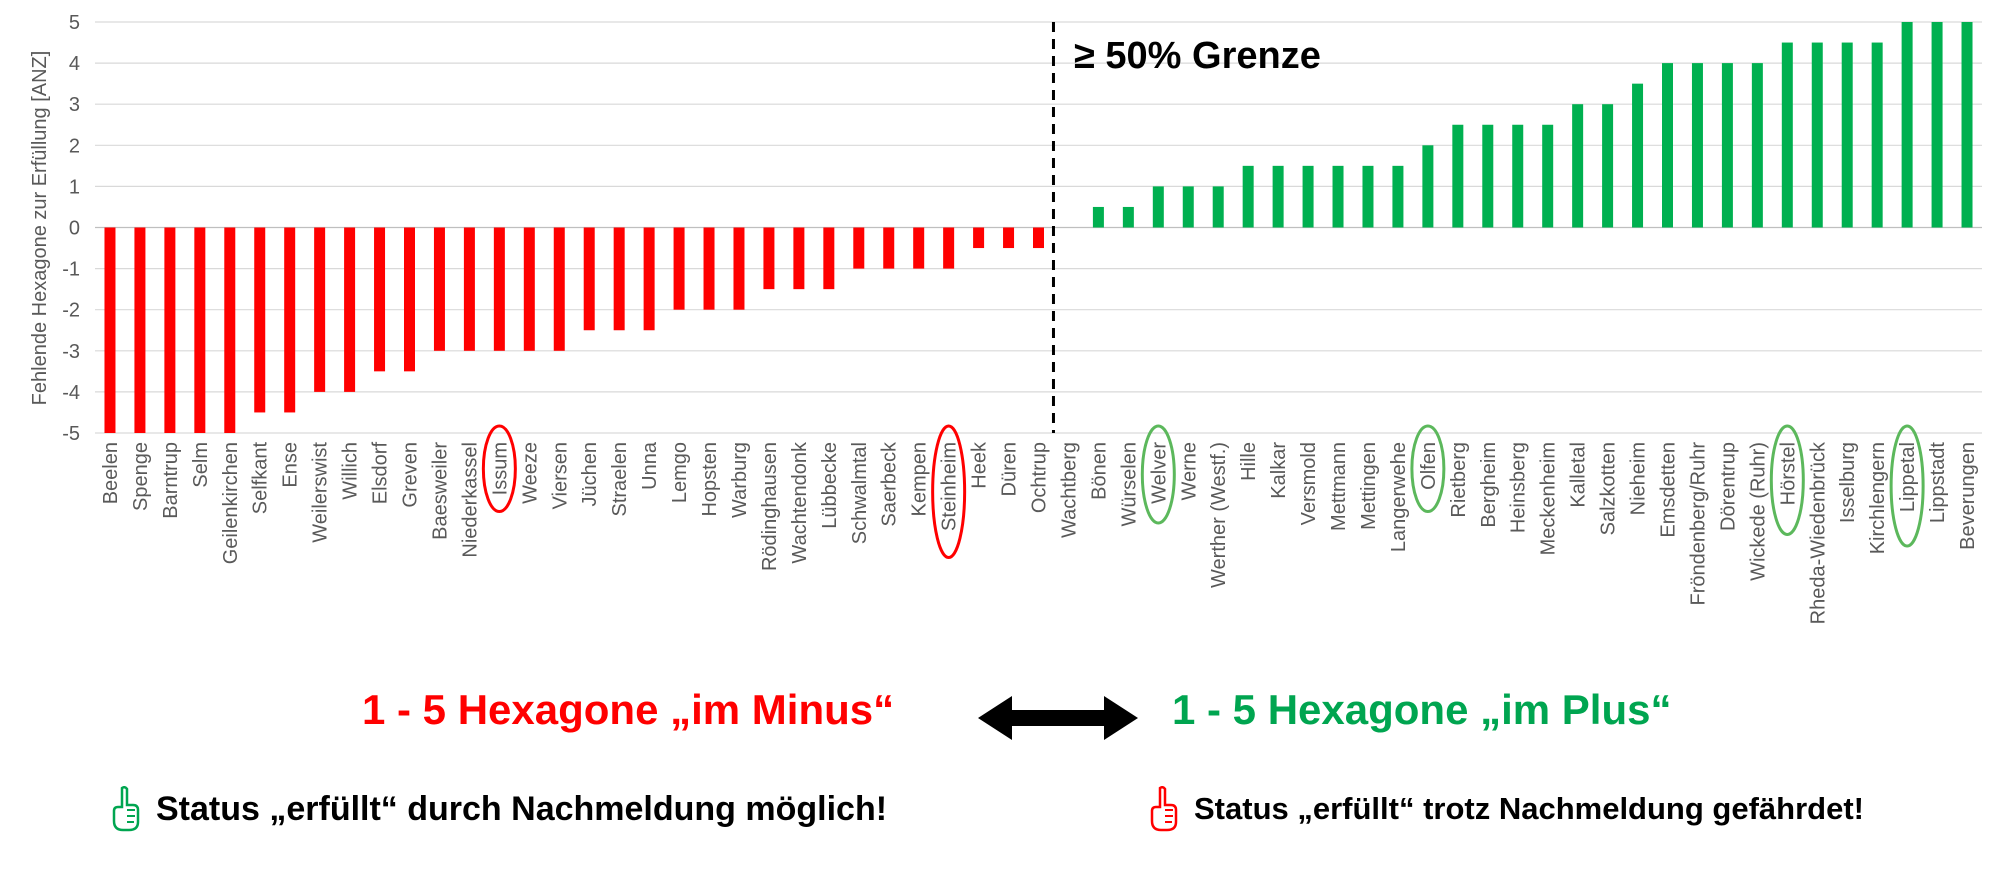 Image resolution: width=2000 pixels, height=875 pixels. What do you see at coordinates (1489, 485) in the screenshot?
I see `category-label: Bergheim` at bounding box center [1489, 485].